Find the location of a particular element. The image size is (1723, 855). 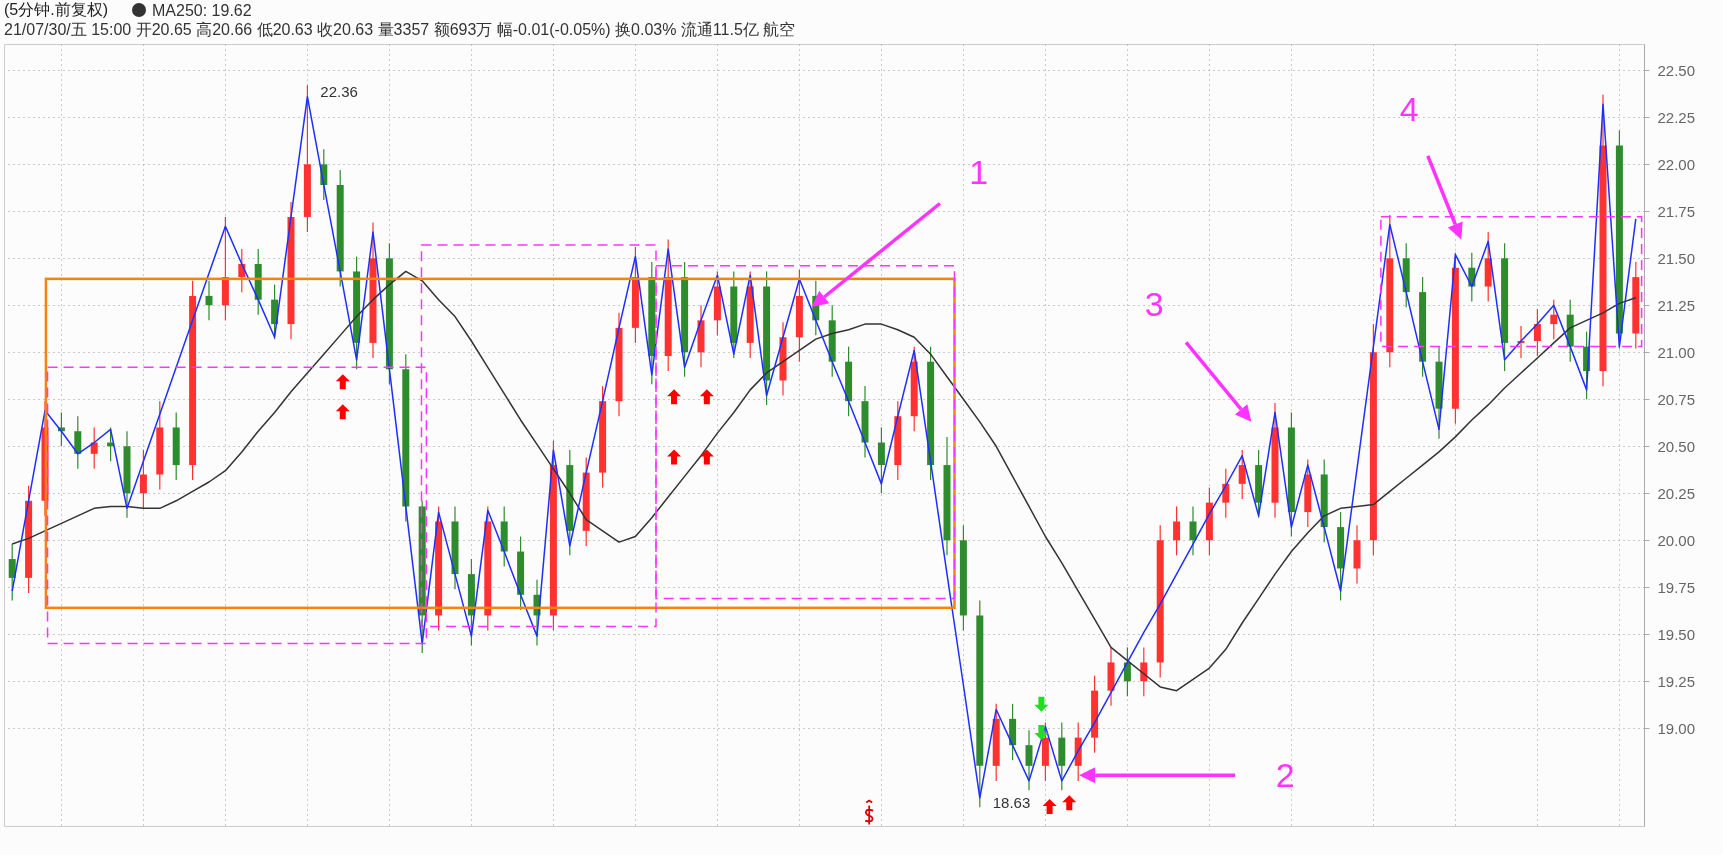

annotation: 2 is located at coordinates (1285, 775).